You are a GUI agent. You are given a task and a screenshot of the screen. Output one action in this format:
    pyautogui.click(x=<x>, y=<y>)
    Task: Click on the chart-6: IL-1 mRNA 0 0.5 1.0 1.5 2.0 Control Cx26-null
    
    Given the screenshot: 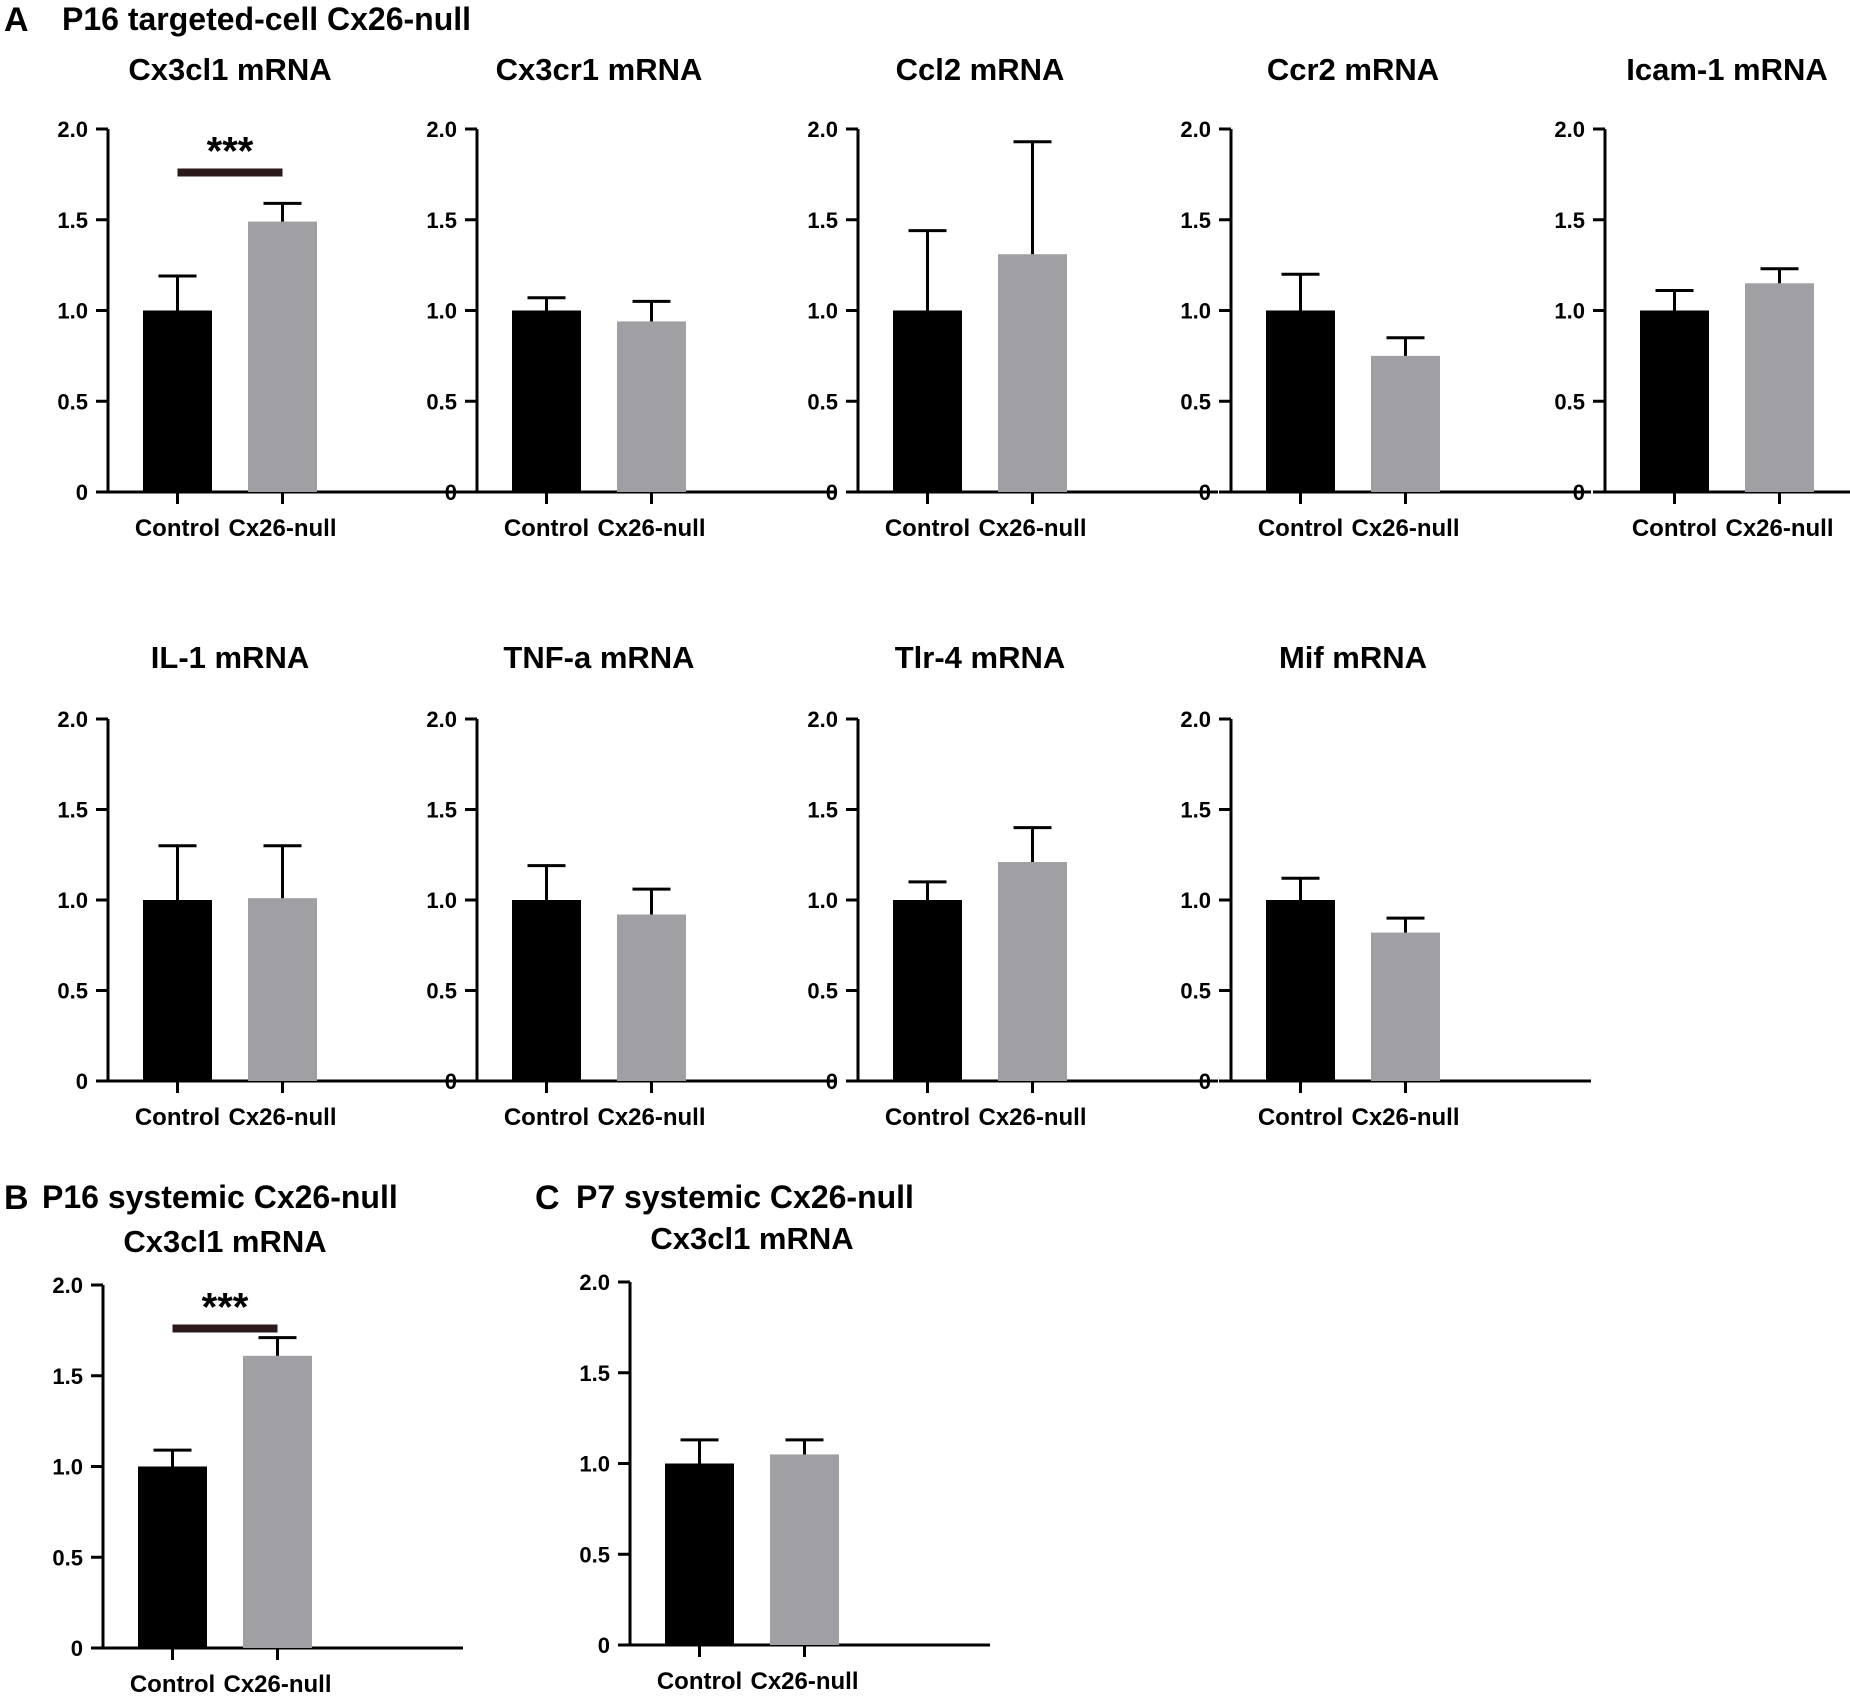 What is the action you would take?
    pyautogui.click(x=262, y=885)
    